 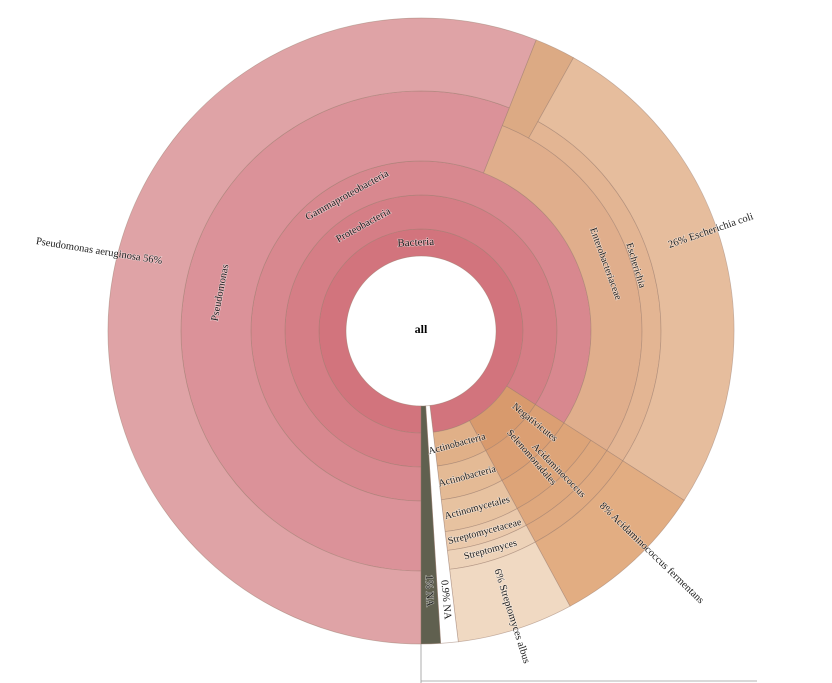 What do you see at coordinates (431, 525) in the screenshot?
I see `wedge-na` at bounding box center [431, 525].